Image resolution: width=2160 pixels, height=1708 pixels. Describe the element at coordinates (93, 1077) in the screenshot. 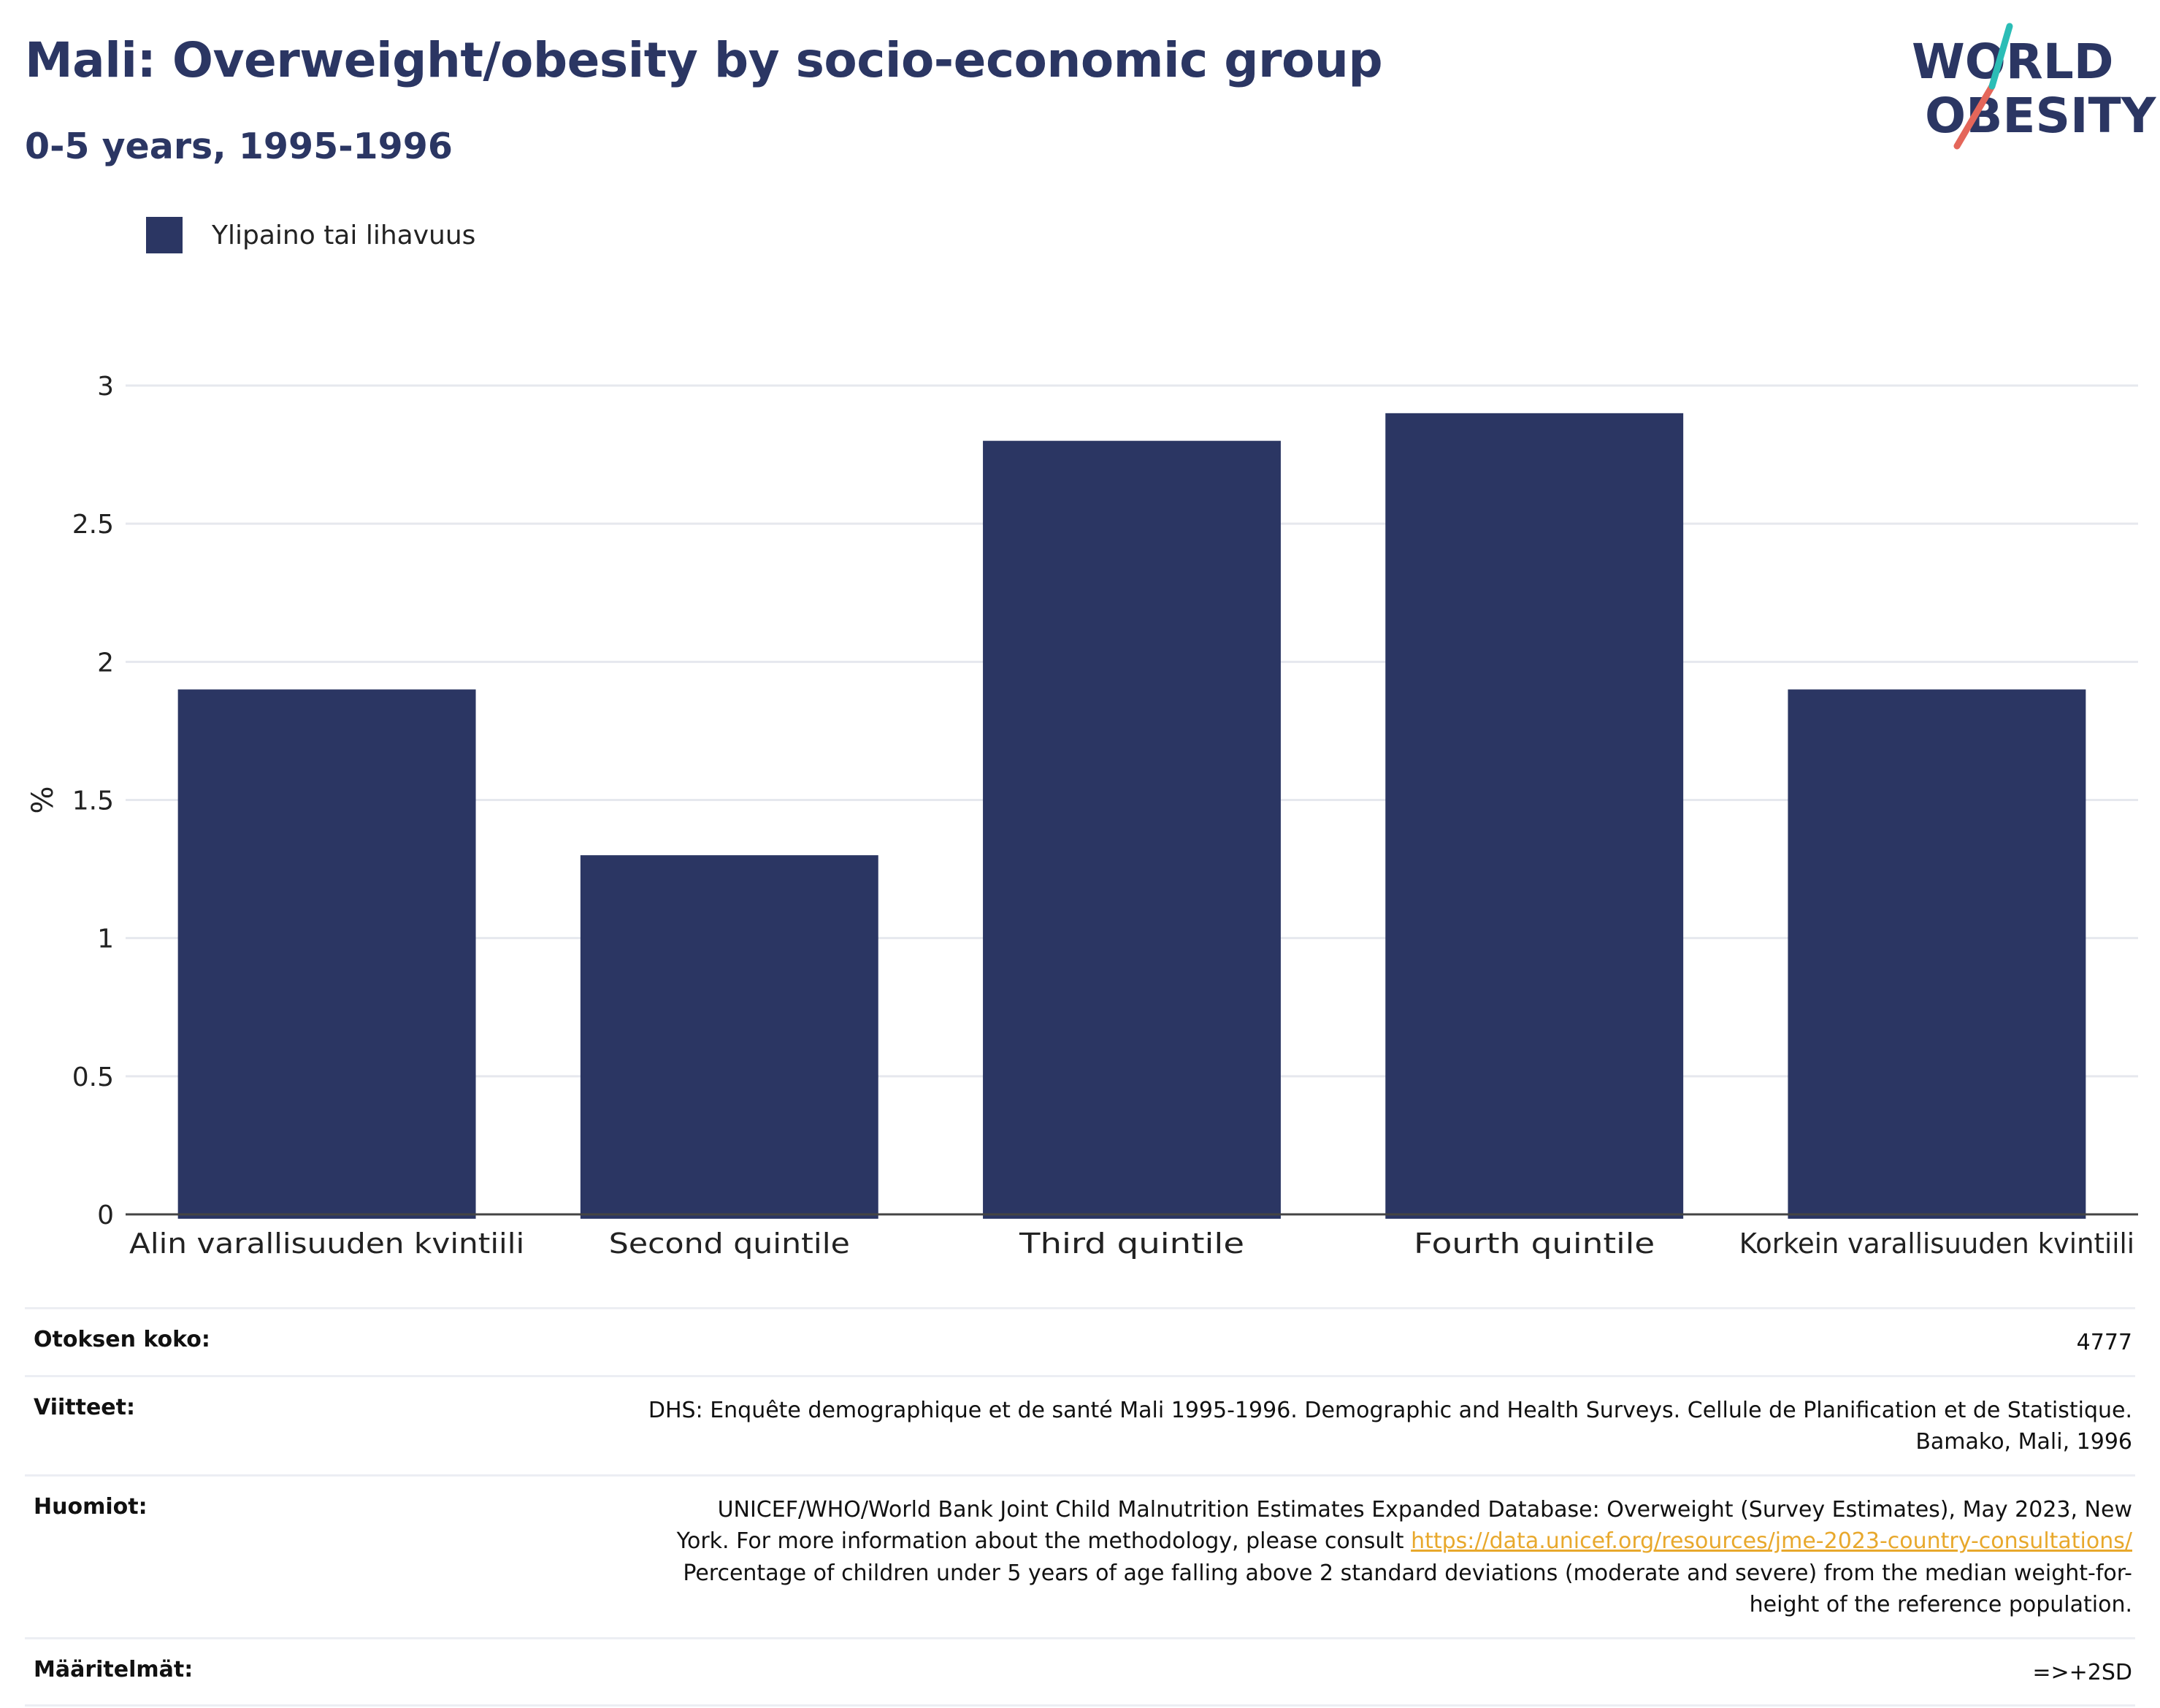

I see `y-tick-label: 0.5` at that location.